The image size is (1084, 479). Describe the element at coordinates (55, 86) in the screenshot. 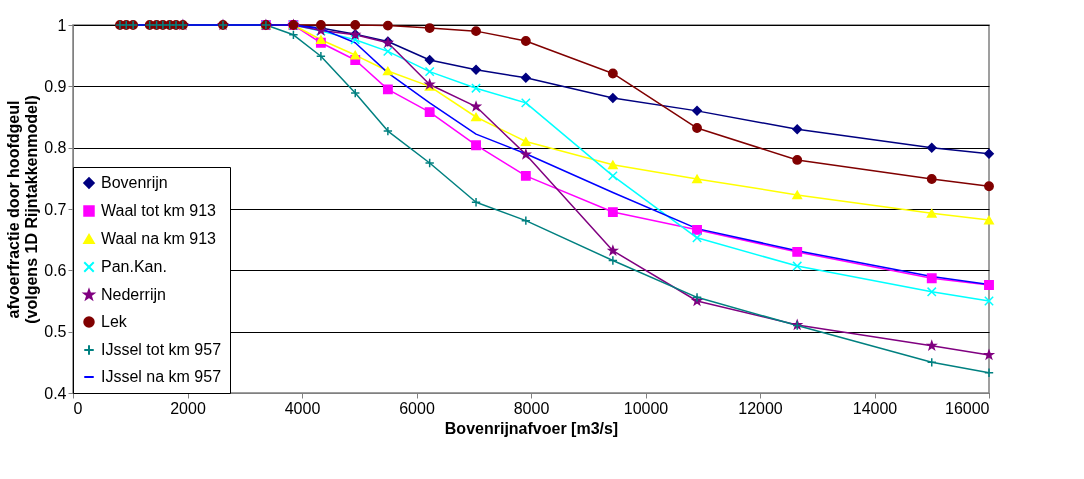

I see `y-tick-label: 0.9` at that location.